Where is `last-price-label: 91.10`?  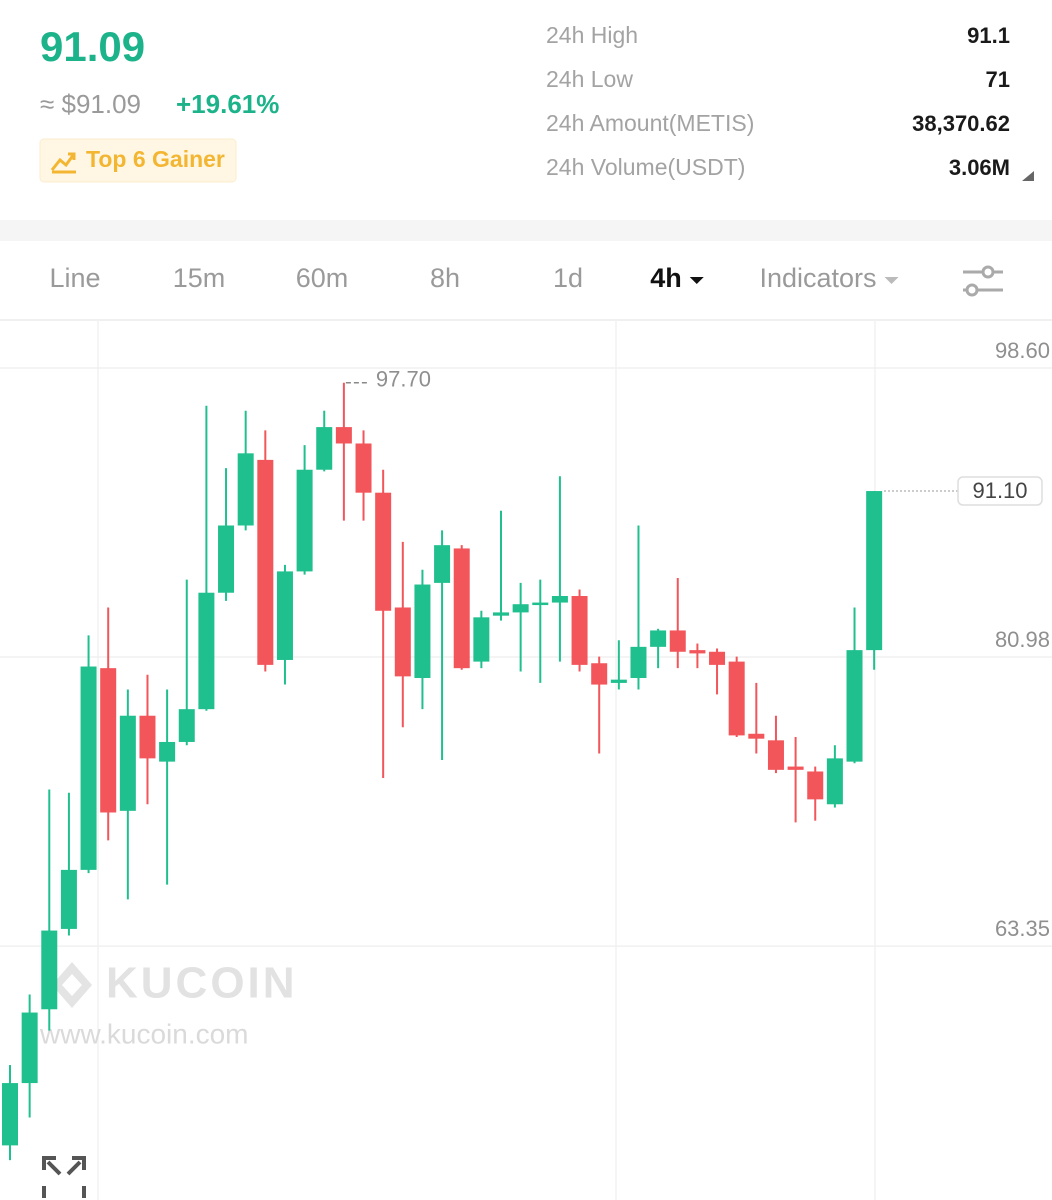
last-price-label: 91.10 is located at coordinates (999, 490).